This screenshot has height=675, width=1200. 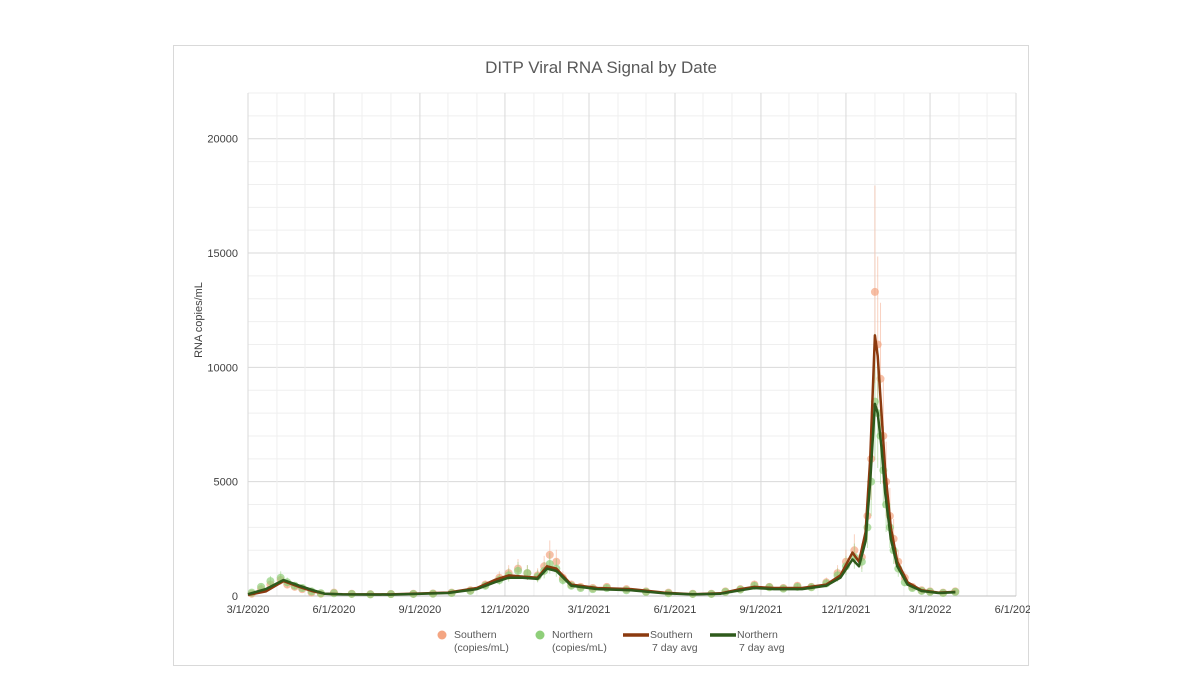 I want to click on x-tick-label: 6/1/2021, so click(x=675, y=610).